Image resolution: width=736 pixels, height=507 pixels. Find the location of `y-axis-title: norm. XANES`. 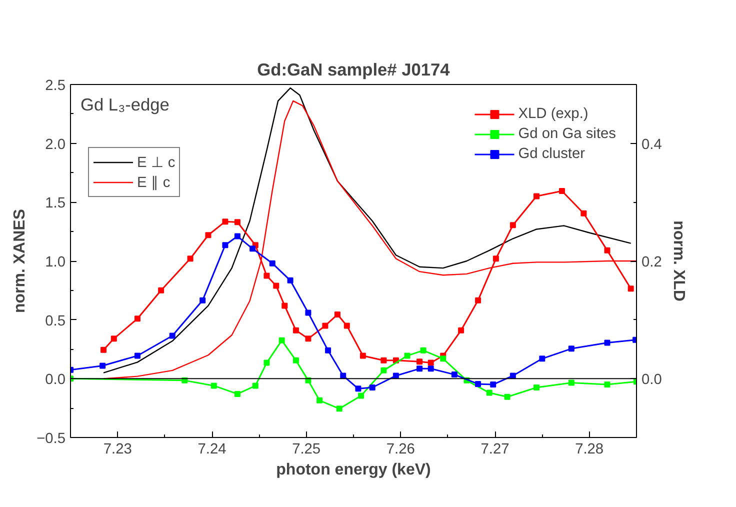

y-axis-title: norm. XANES is located at coordinates (20, 261).